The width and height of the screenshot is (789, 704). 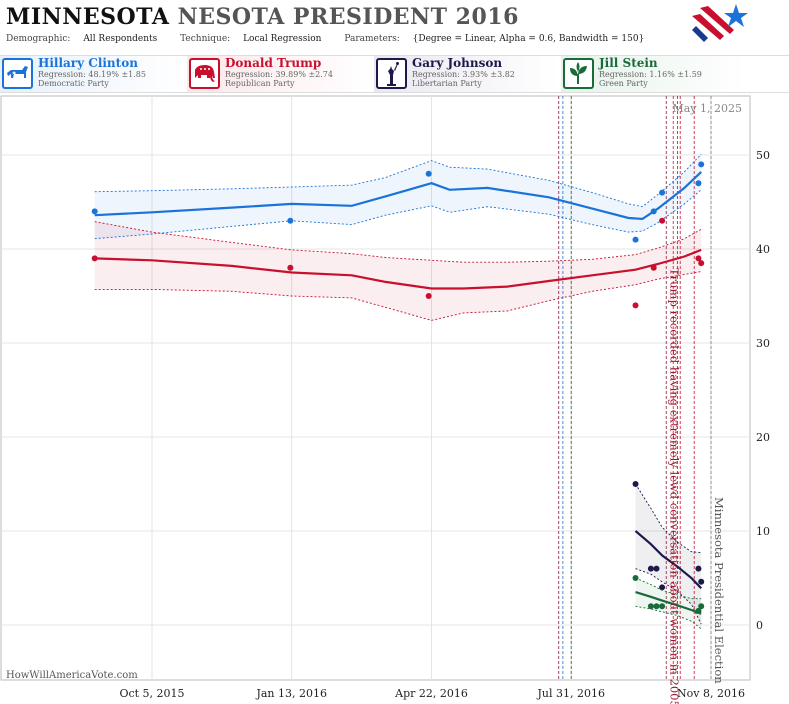 What do you see at coordinates (205, 39) in the screenshot?
I see `technique-label: Technique:` at bounding box center [205, 39].